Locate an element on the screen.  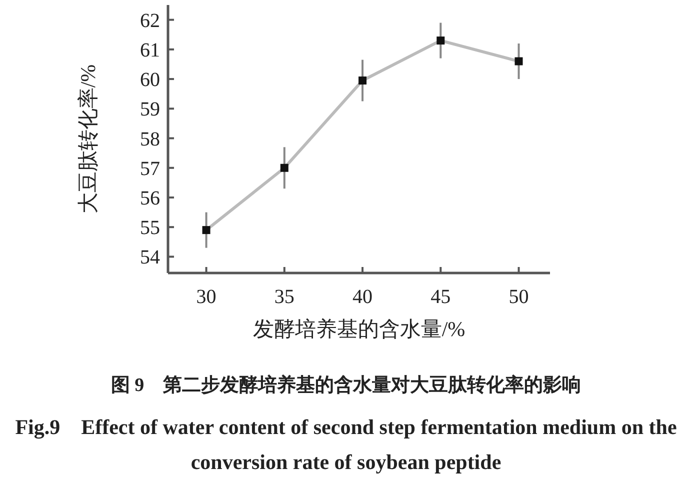
x-tick-label: 30 is located at coordinates (206, 297).